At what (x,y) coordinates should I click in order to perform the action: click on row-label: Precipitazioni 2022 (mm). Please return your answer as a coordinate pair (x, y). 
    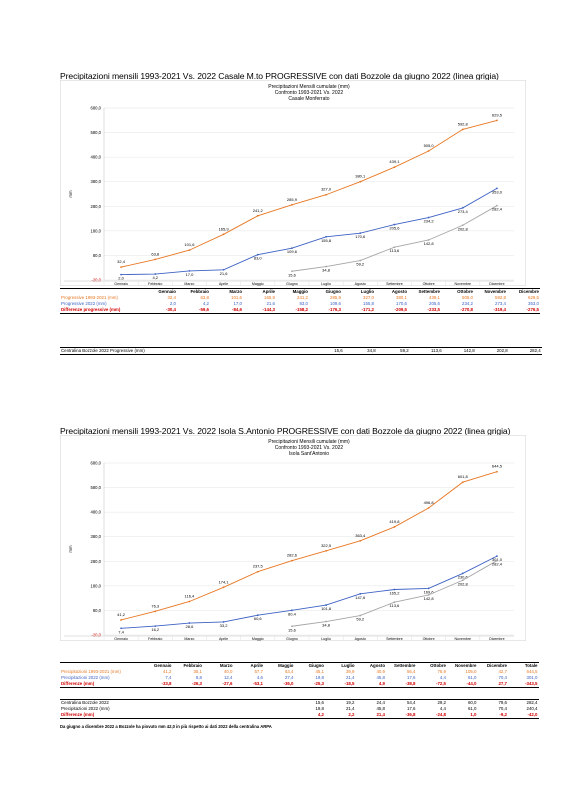
    Looking at the image, I should click on (85, 708).